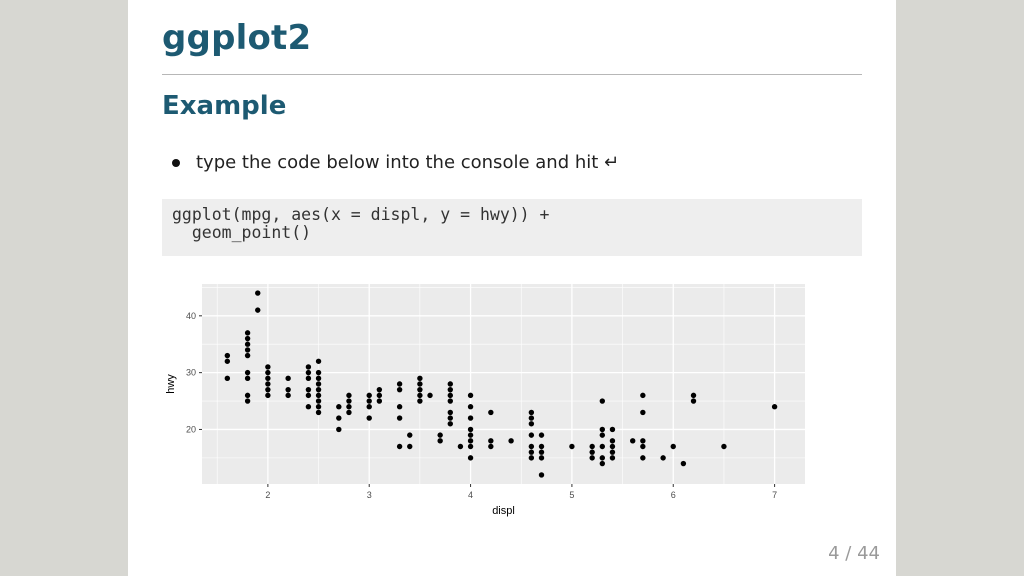  What do you see at coordinates (854, 553) in the screenshot?
I see `page-number: 4 / 44` at bounding box center [854, 553].